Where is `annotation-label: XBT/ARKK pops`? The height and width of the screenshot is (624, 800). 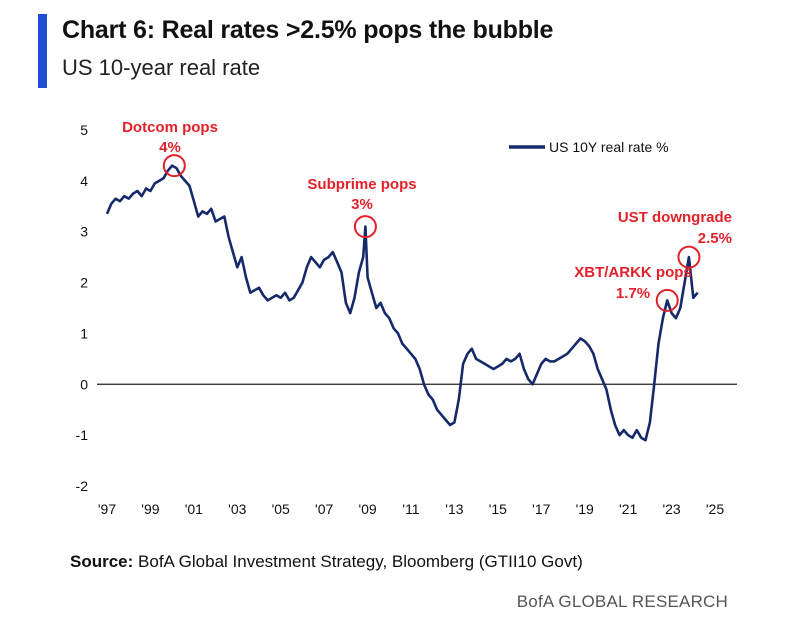 annotation-label: XBT/ARKK pops is located at coordinates (633, 272).